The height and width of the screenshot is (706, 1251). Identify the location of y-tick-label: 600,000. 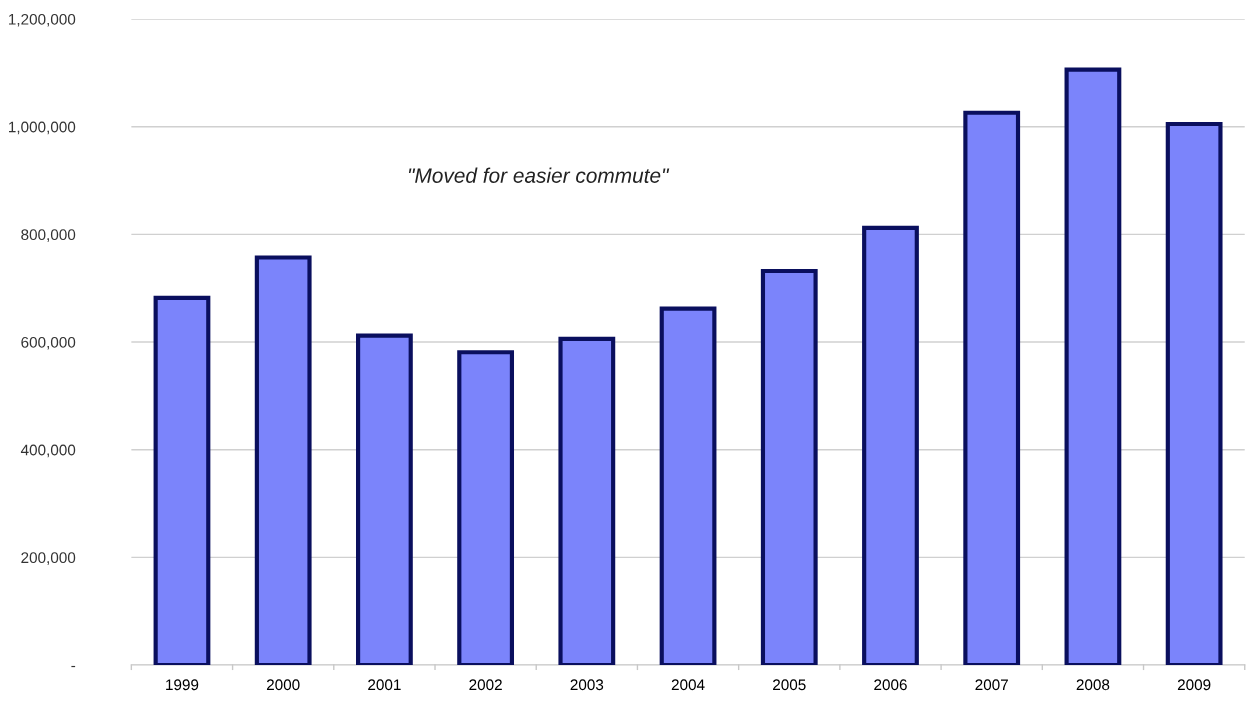
(48, 343).